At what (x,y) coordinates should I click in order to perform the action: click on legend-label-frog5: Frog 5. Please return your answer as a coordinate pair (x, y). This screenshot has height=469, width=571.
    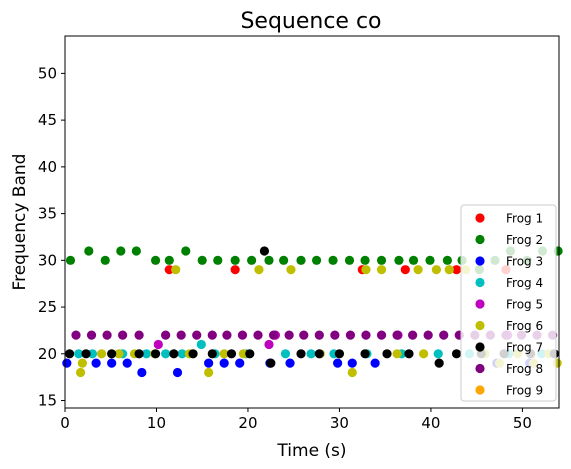
    Looking at the image, I should click on (524, 305).